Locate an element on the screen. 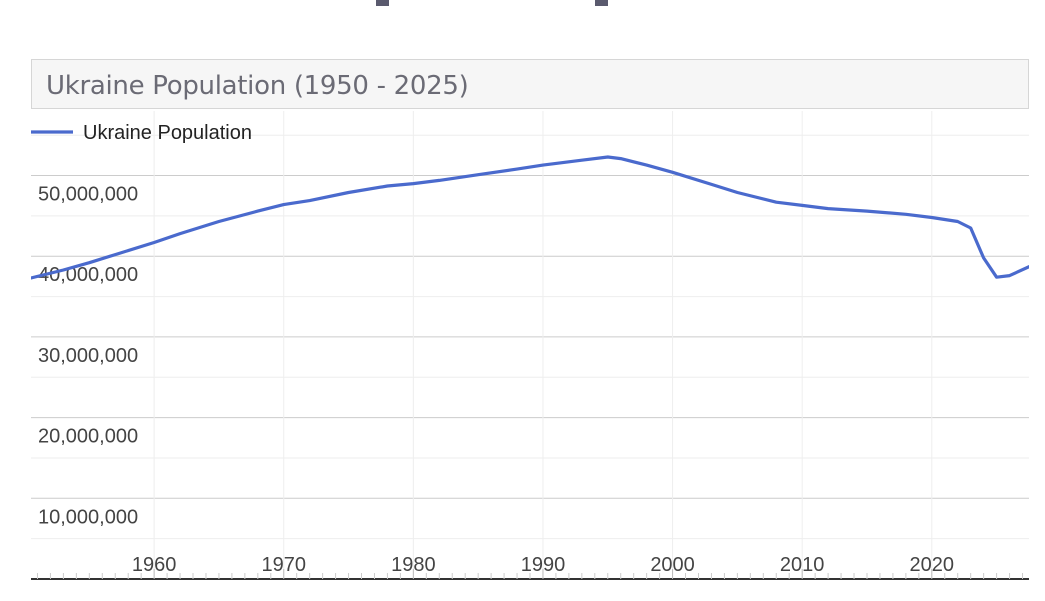  y-tick-label: 30,000,000 is located at coordinates (88, 356).